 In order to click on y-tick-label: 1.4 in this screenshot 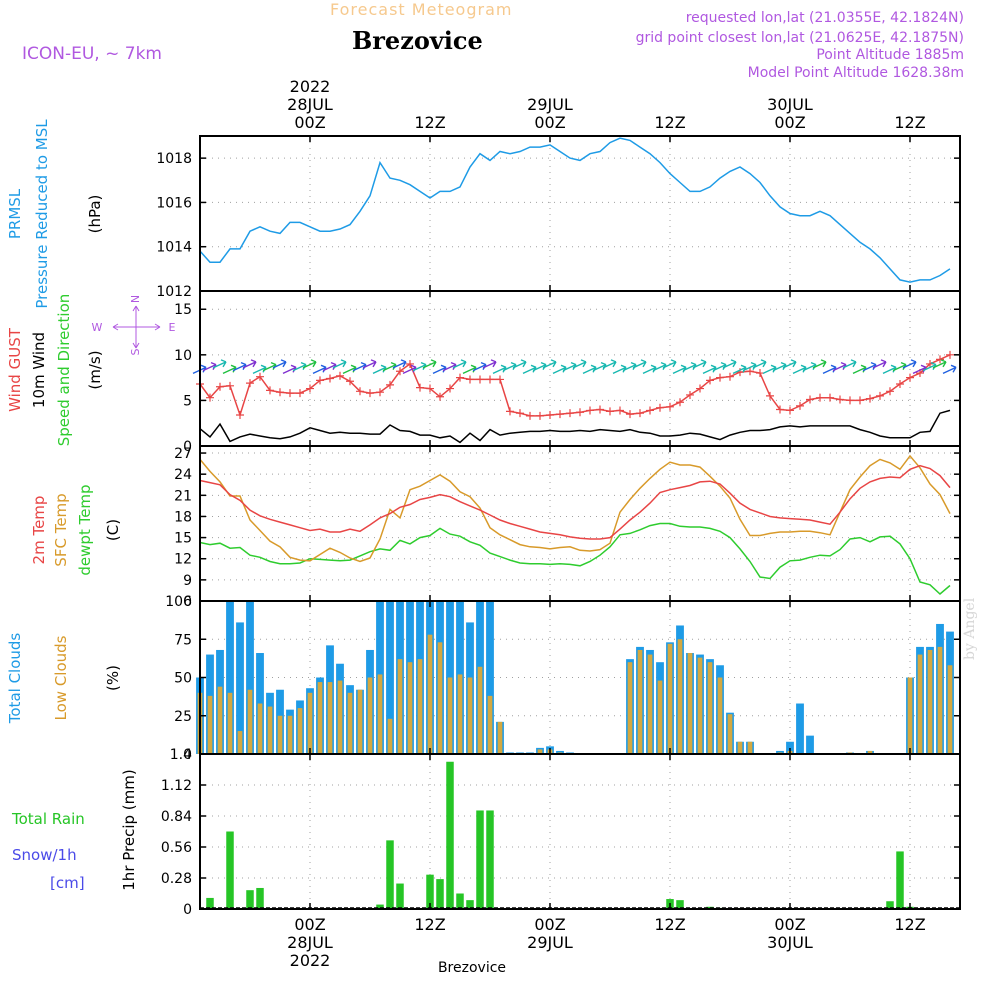, I will do `click(181, 755)`.